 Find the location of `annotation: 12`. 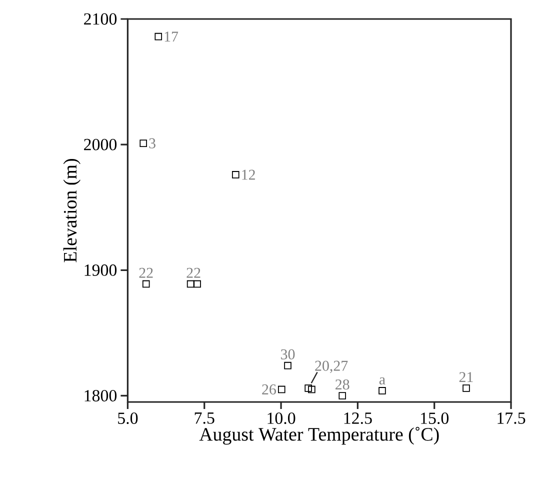

annotation: 12 is located at coordinates (248, 175).